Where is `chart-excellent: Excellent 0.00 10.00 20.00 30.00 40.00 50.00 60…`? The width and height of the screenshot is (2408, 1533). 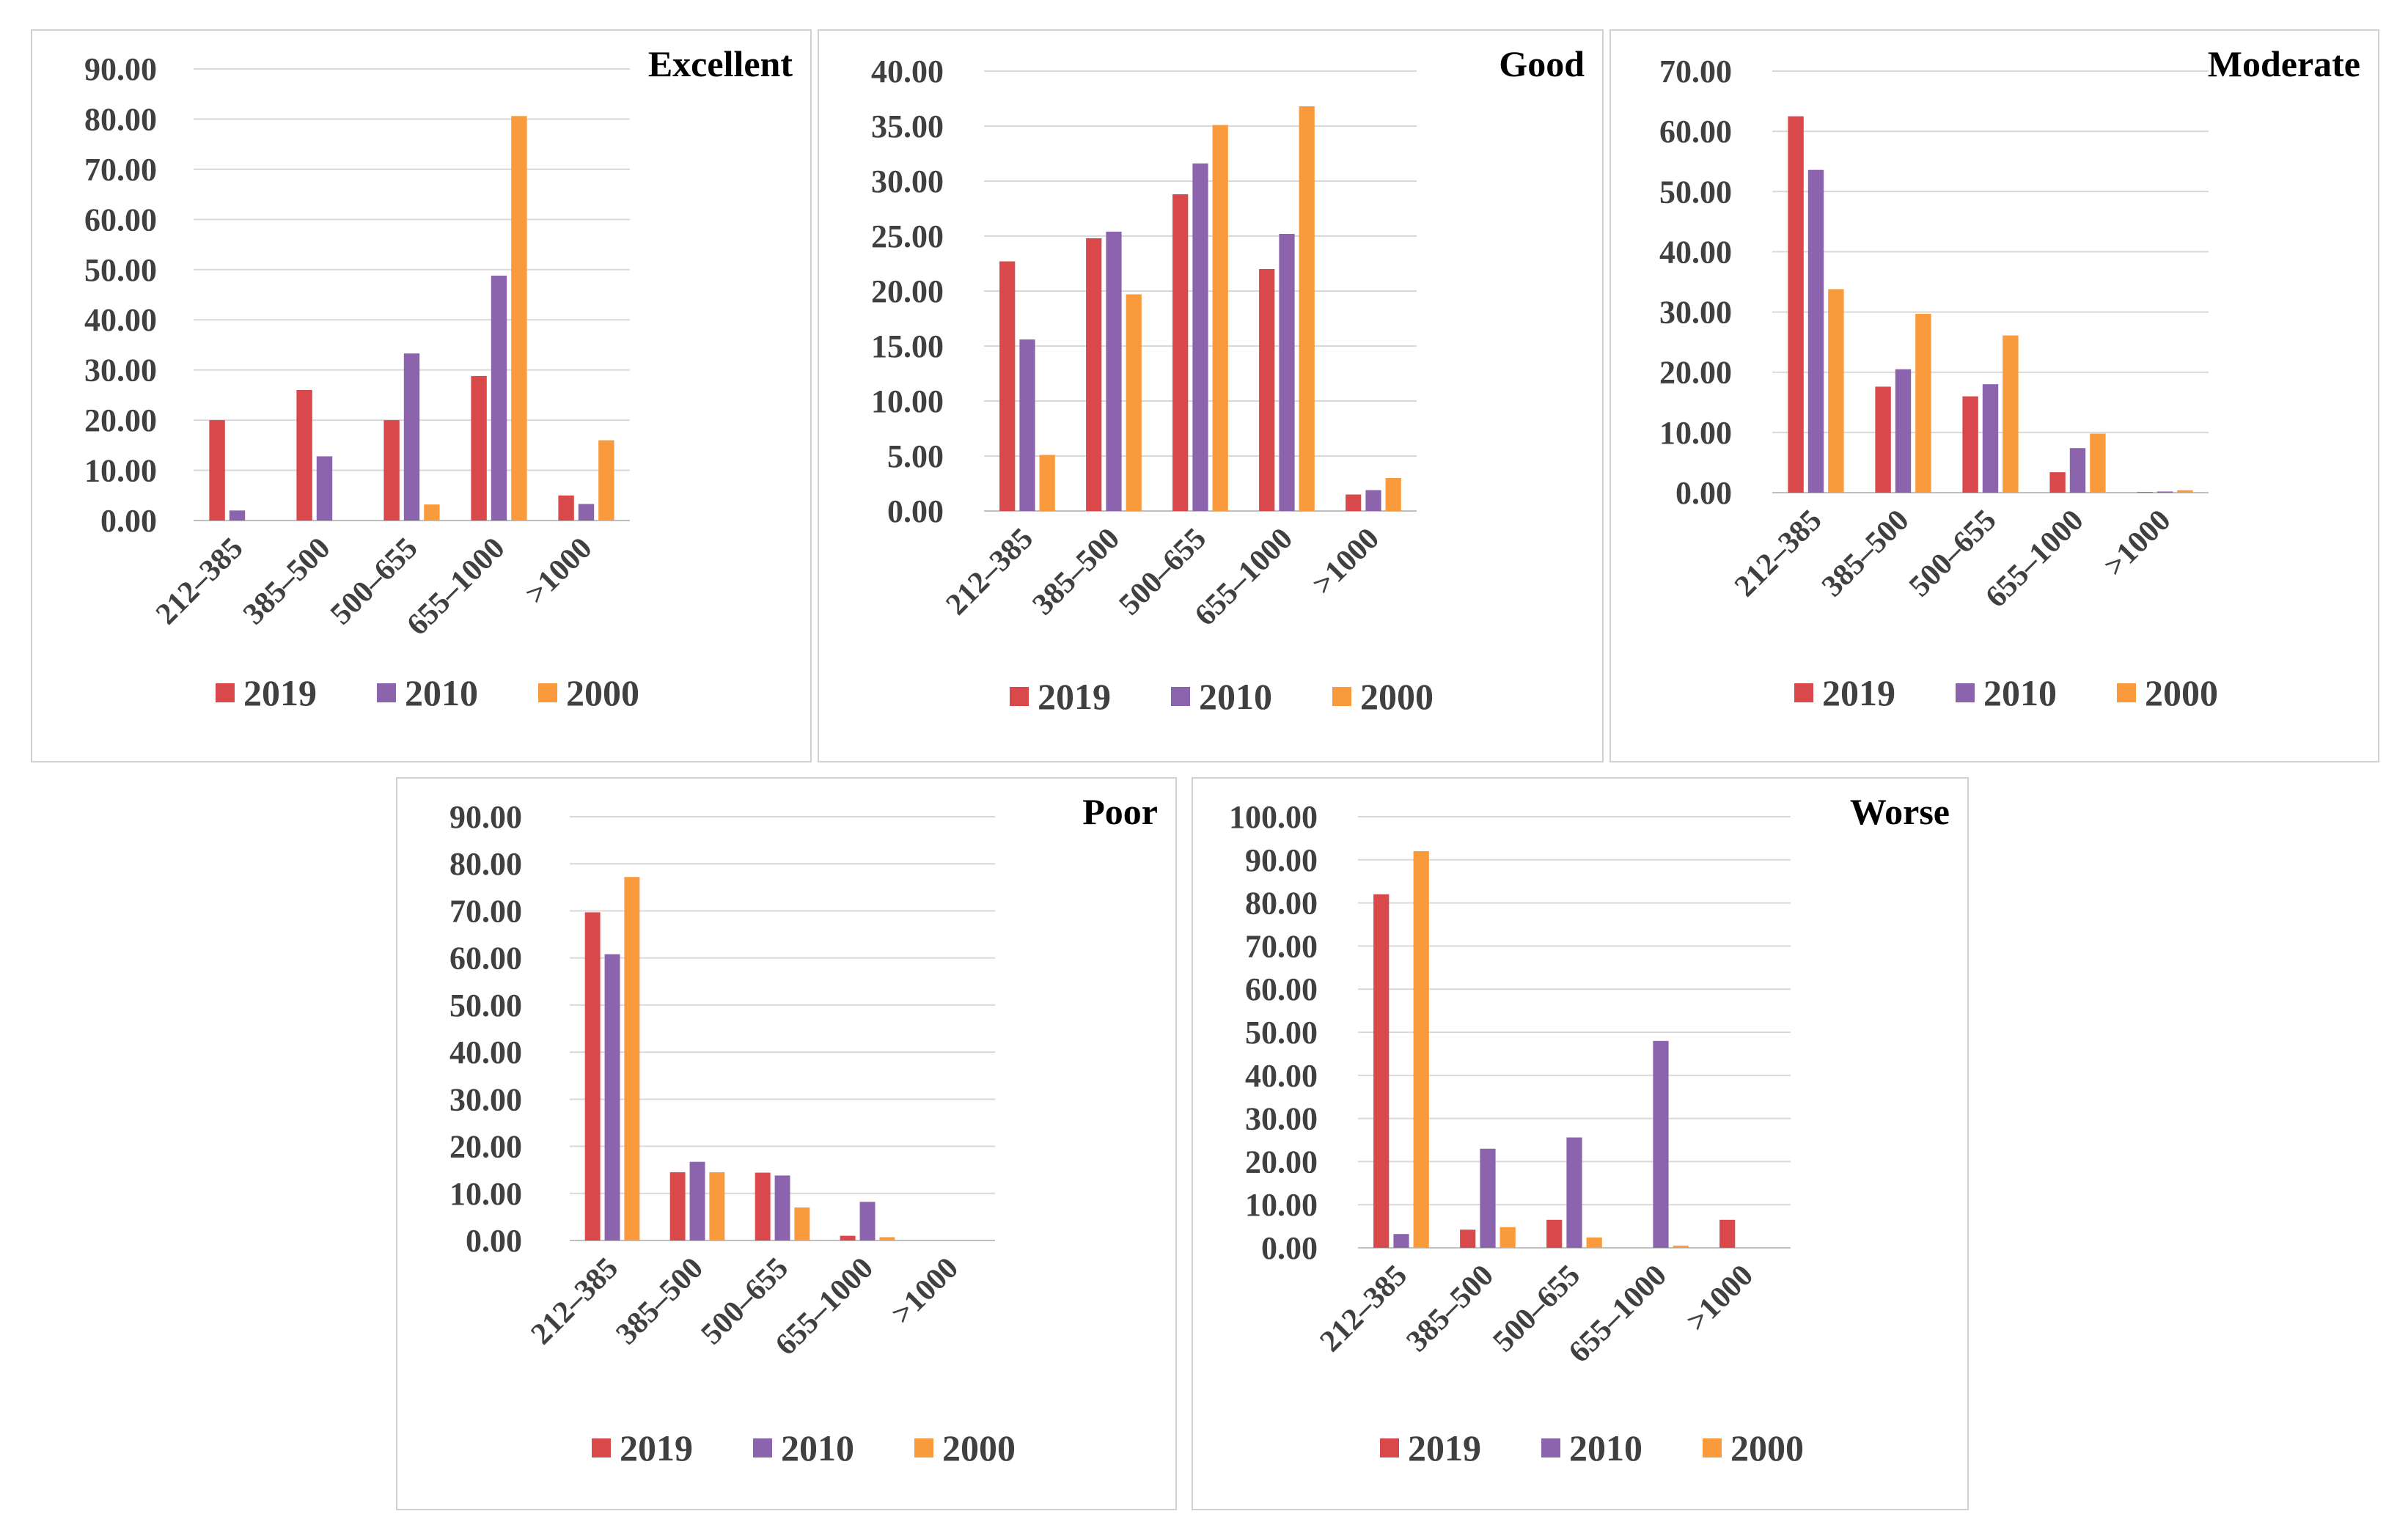 chart-excellent: Excellent 0.00 10.00 20.00 30.00 40.00 50.00 60… is located at coordinates (439, 378).